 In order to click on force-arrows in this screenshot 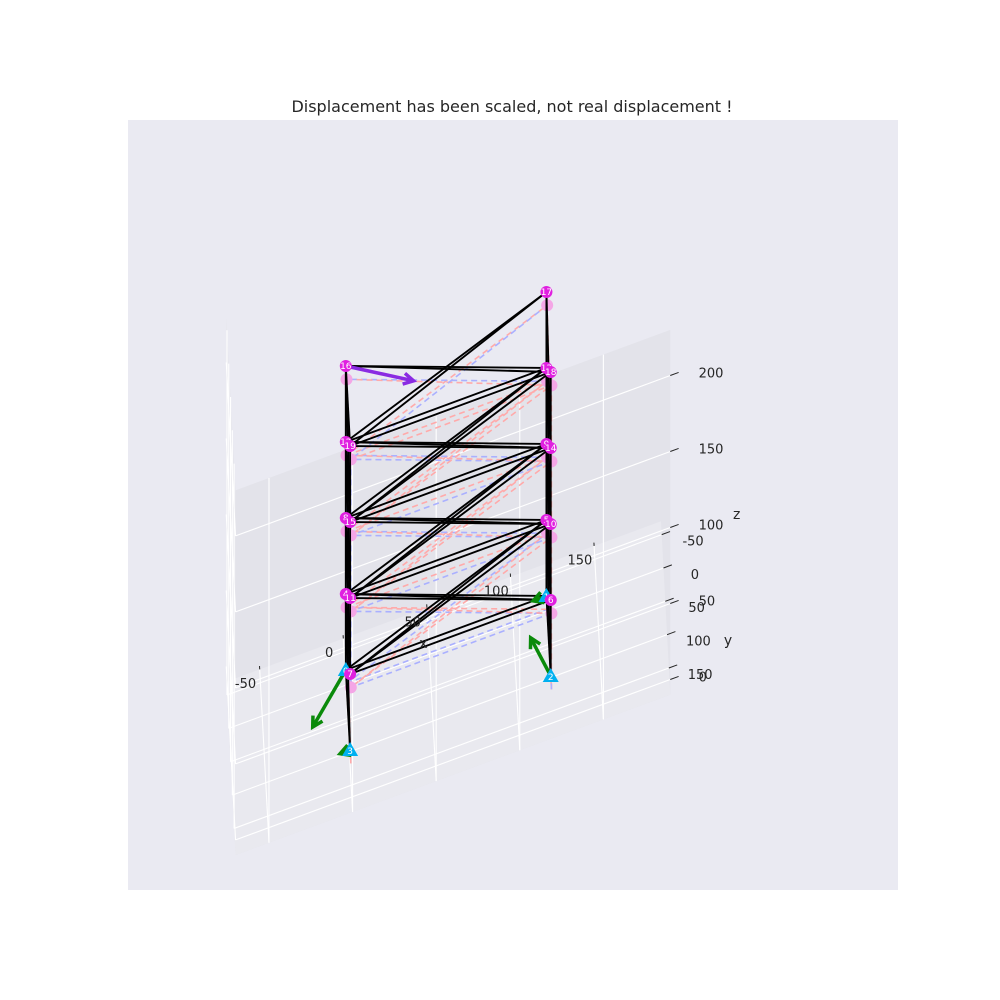, I will do `click(431, 561)`.